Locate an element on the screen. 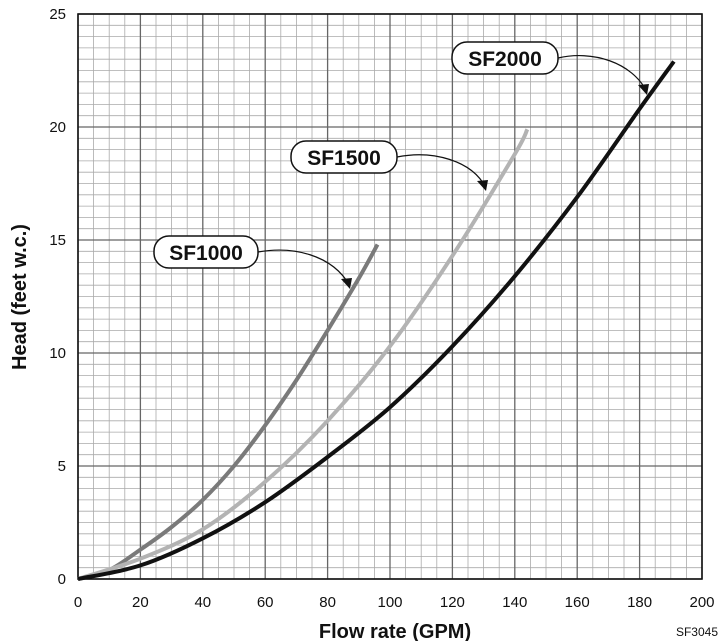  x-tick-label: 80 is located at coordinates (327, 602).